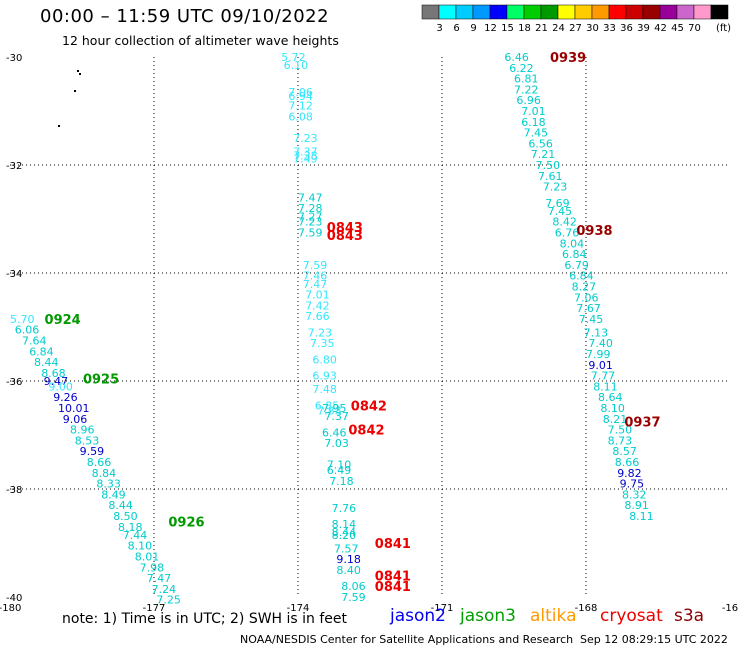  What do you see at coordinates (113, 494) in the screenshot?
I see `data-point-label: 8.49` at bounding box center [113, 494].